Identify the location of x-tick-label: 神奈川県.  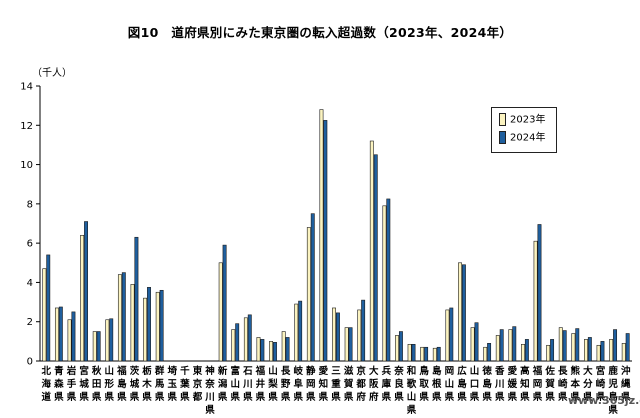
(209, 390).